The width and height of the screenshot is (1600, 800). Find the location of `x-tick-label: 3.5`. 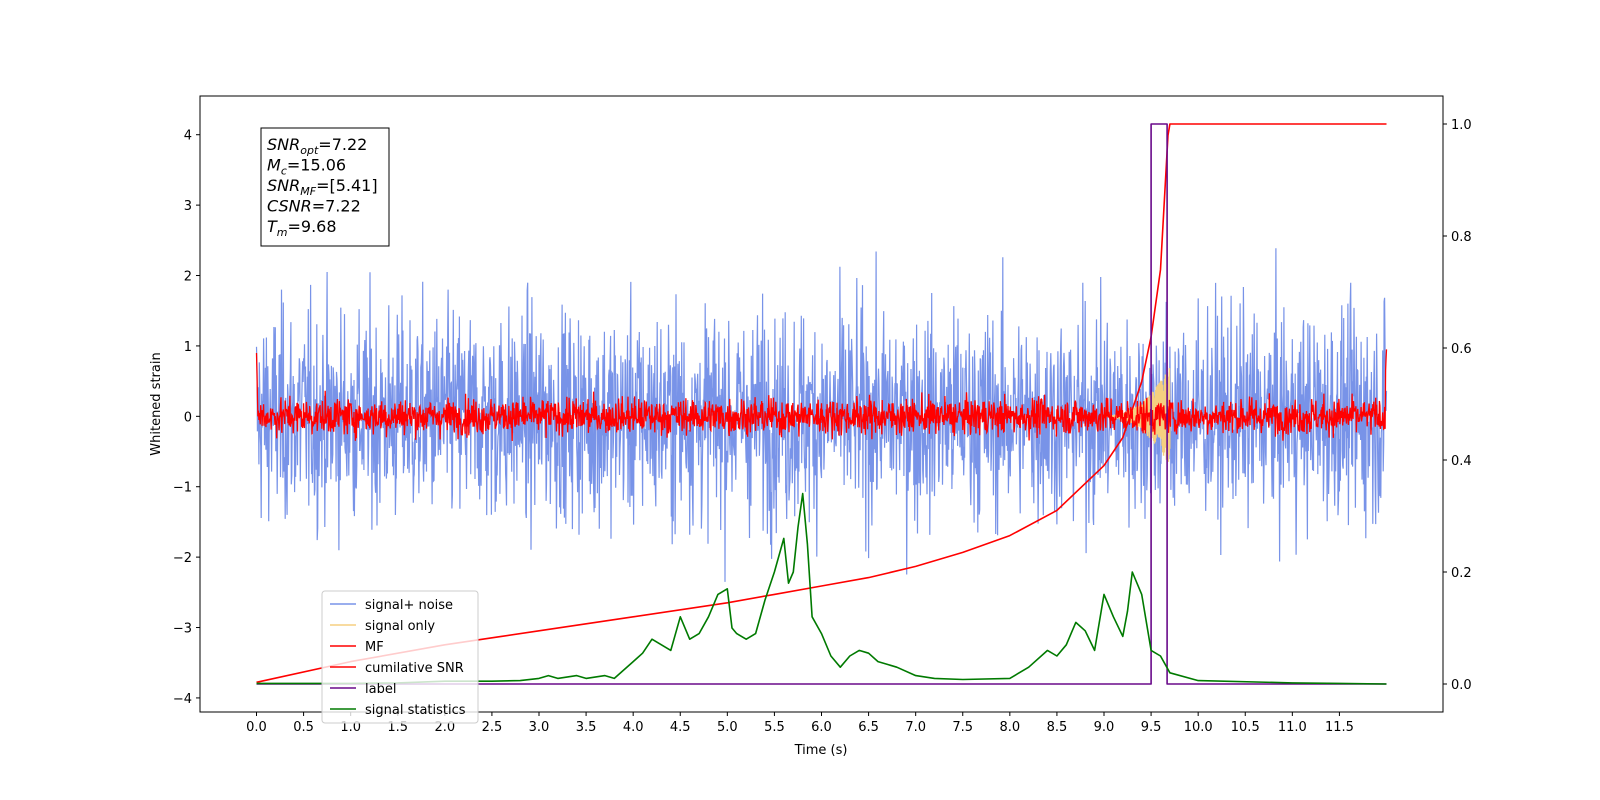

x-tick-label: 3.5 is located at coordinates (586, 727).